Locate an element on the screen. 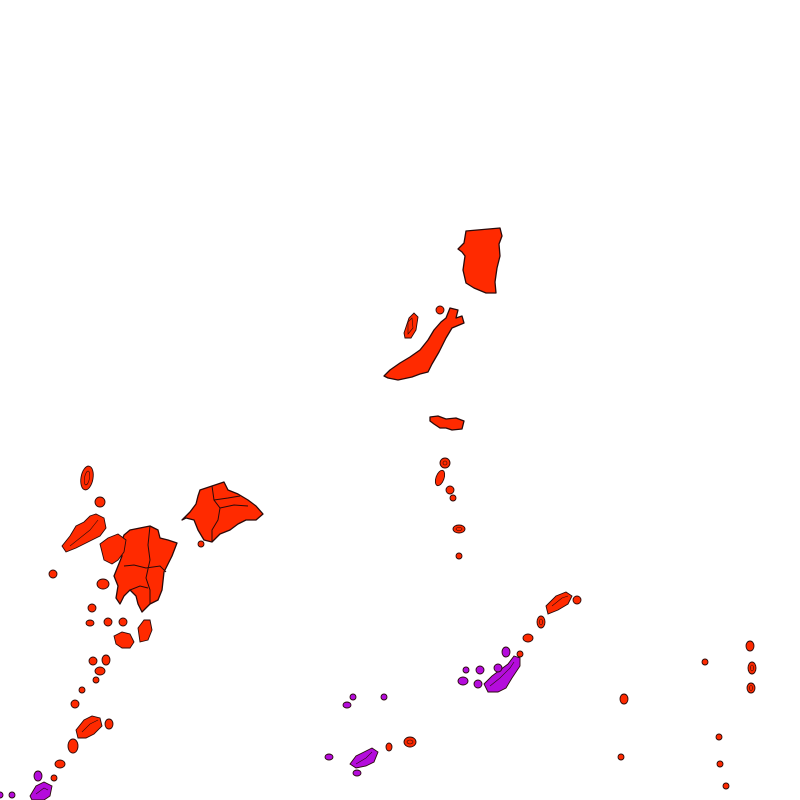 This screenshot has height=800, width=800. purple-regions is located at coordinates (260, 723).